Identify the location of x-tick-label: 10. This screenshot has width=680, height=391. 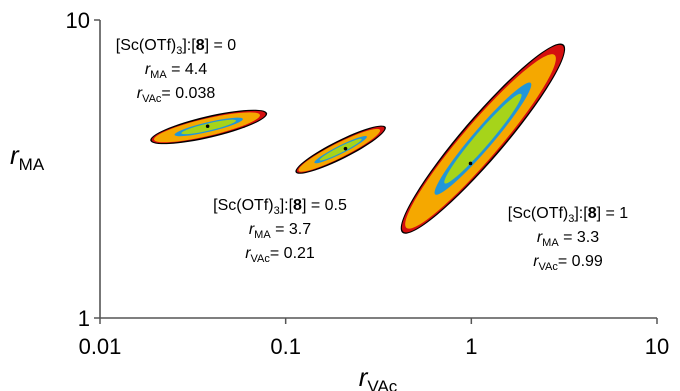
(657, 346).